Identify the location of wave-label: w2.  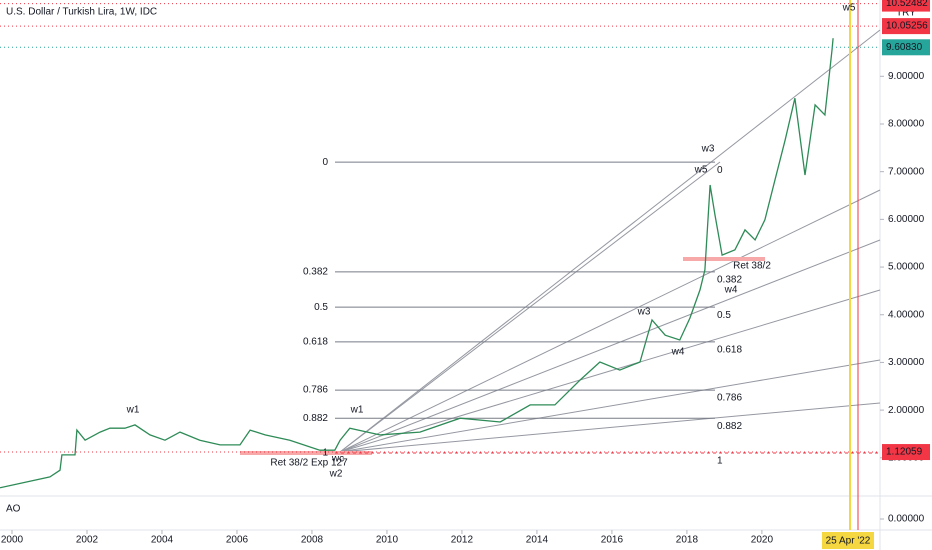
(336, 474).